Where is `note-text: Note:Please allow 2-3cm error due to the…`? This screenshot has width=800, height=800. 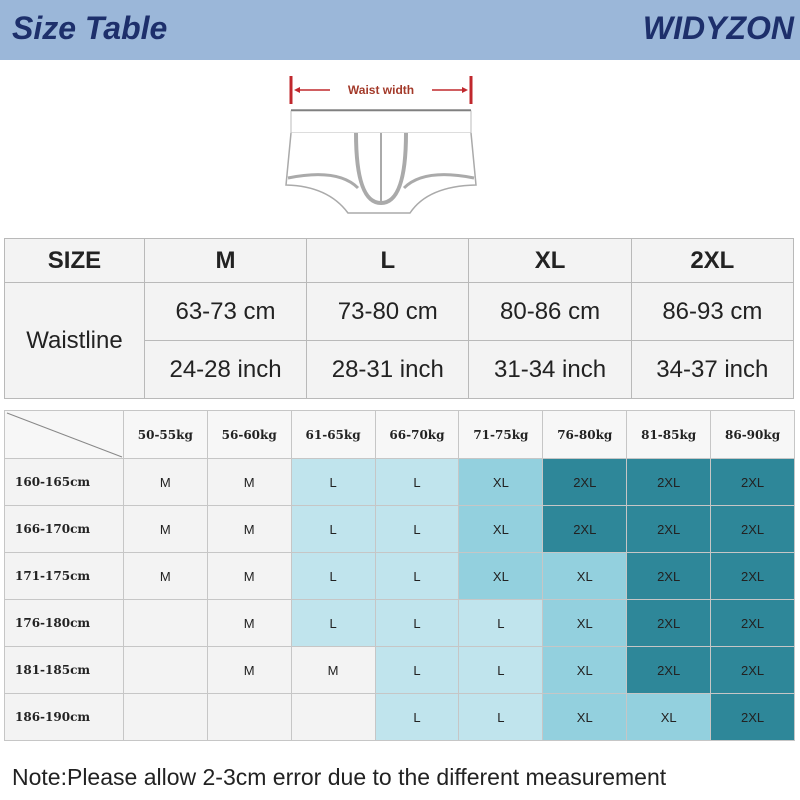
note-text: Note:Please allow 2-3cm error due to the… is located at coordinates (339, 777).